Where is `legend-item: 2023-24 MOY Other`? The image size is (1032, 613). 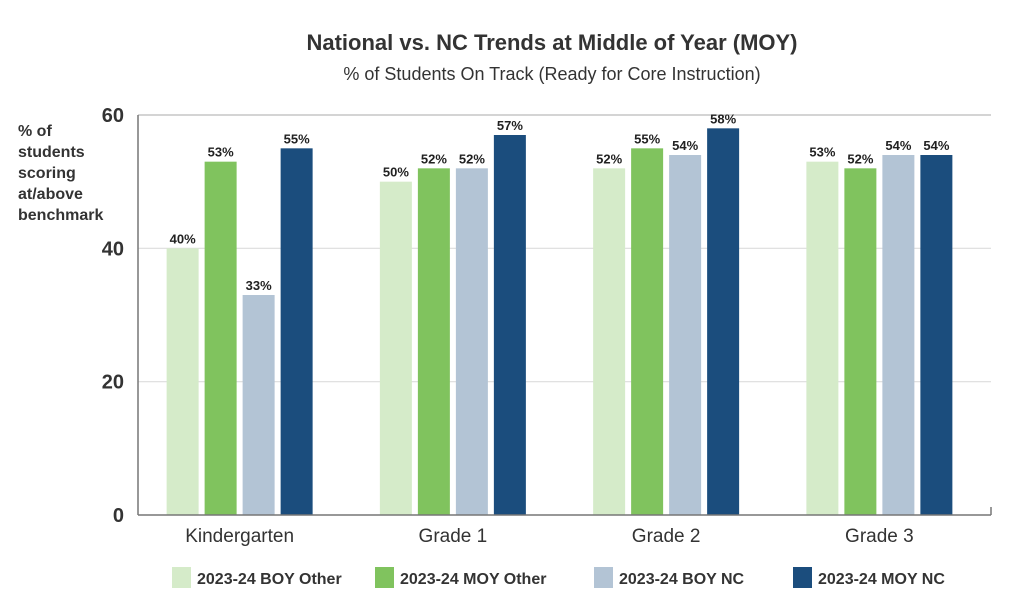
legend-item: 2023-24 MOY Other is located at coordinates (460, 577).